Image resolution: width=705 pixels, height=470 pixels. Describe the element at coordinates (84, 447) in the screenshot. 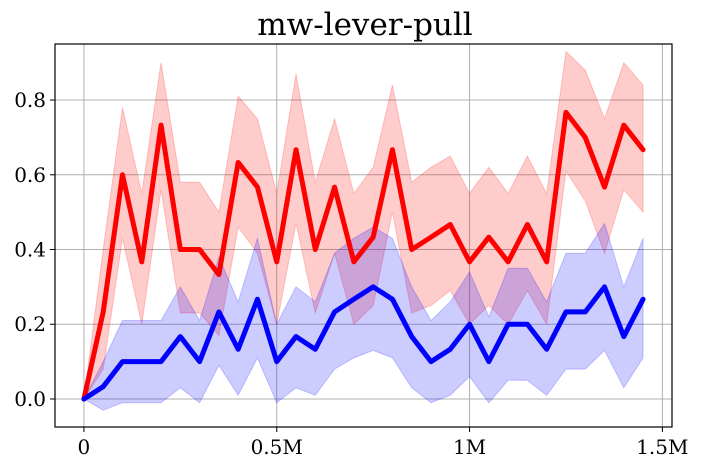

I see `x-tick-label: 0` at that location.